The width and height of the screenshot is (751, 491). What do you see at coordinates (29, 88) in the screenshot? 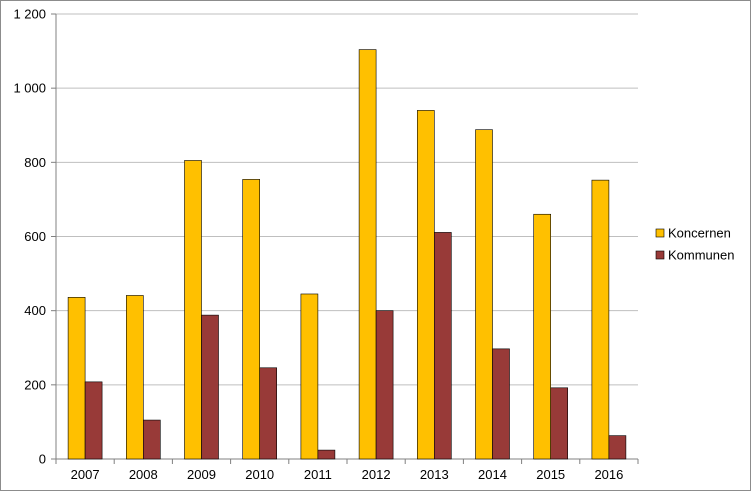
I see `y-tick-label: 1 000` at bounding box center [29, 88].